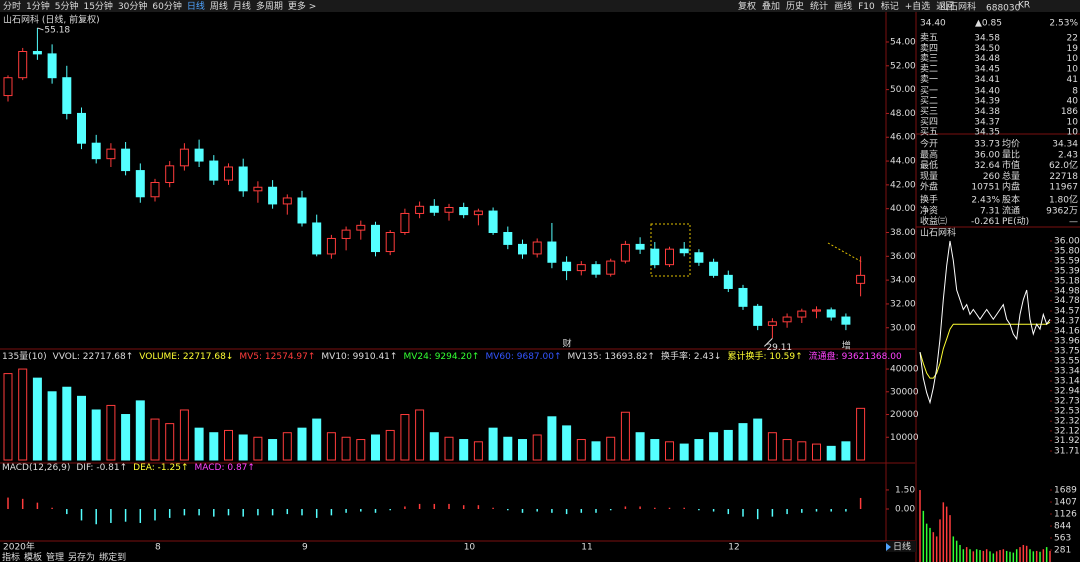  Describe the element at coordinates (55, 556) in the screenshot. I see `bottom-tab: 管理` at that location.